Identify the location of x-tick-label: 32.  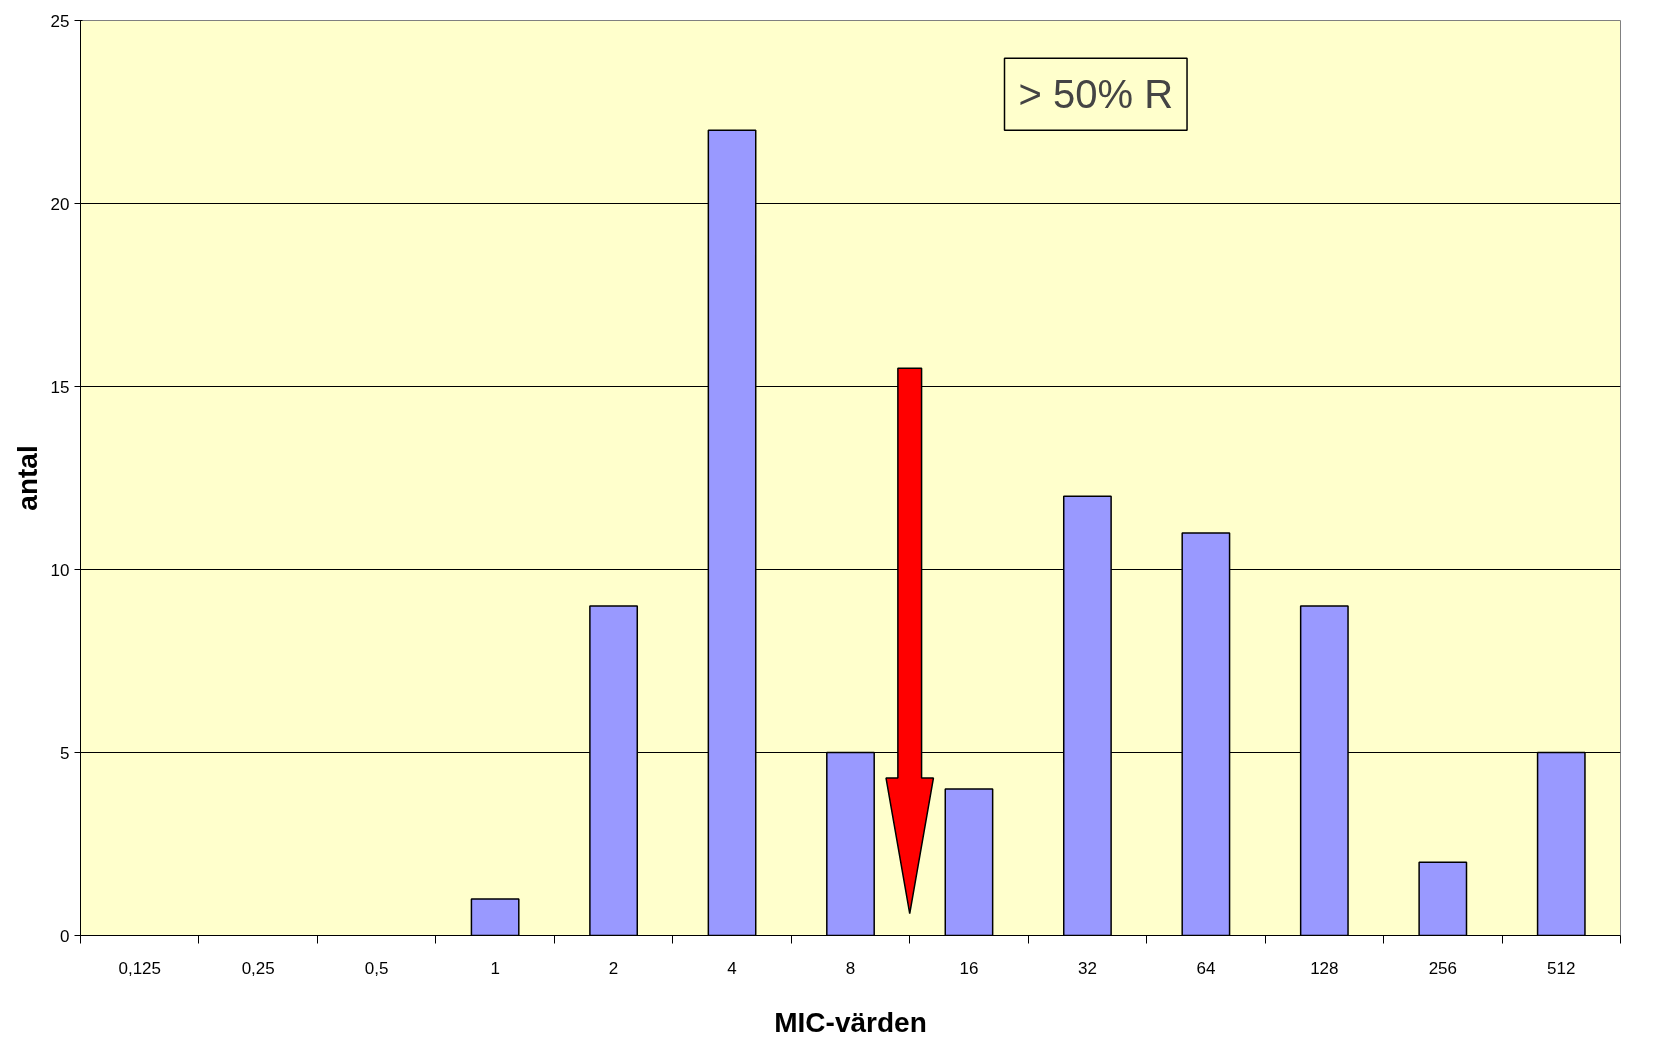
(1087, 968).